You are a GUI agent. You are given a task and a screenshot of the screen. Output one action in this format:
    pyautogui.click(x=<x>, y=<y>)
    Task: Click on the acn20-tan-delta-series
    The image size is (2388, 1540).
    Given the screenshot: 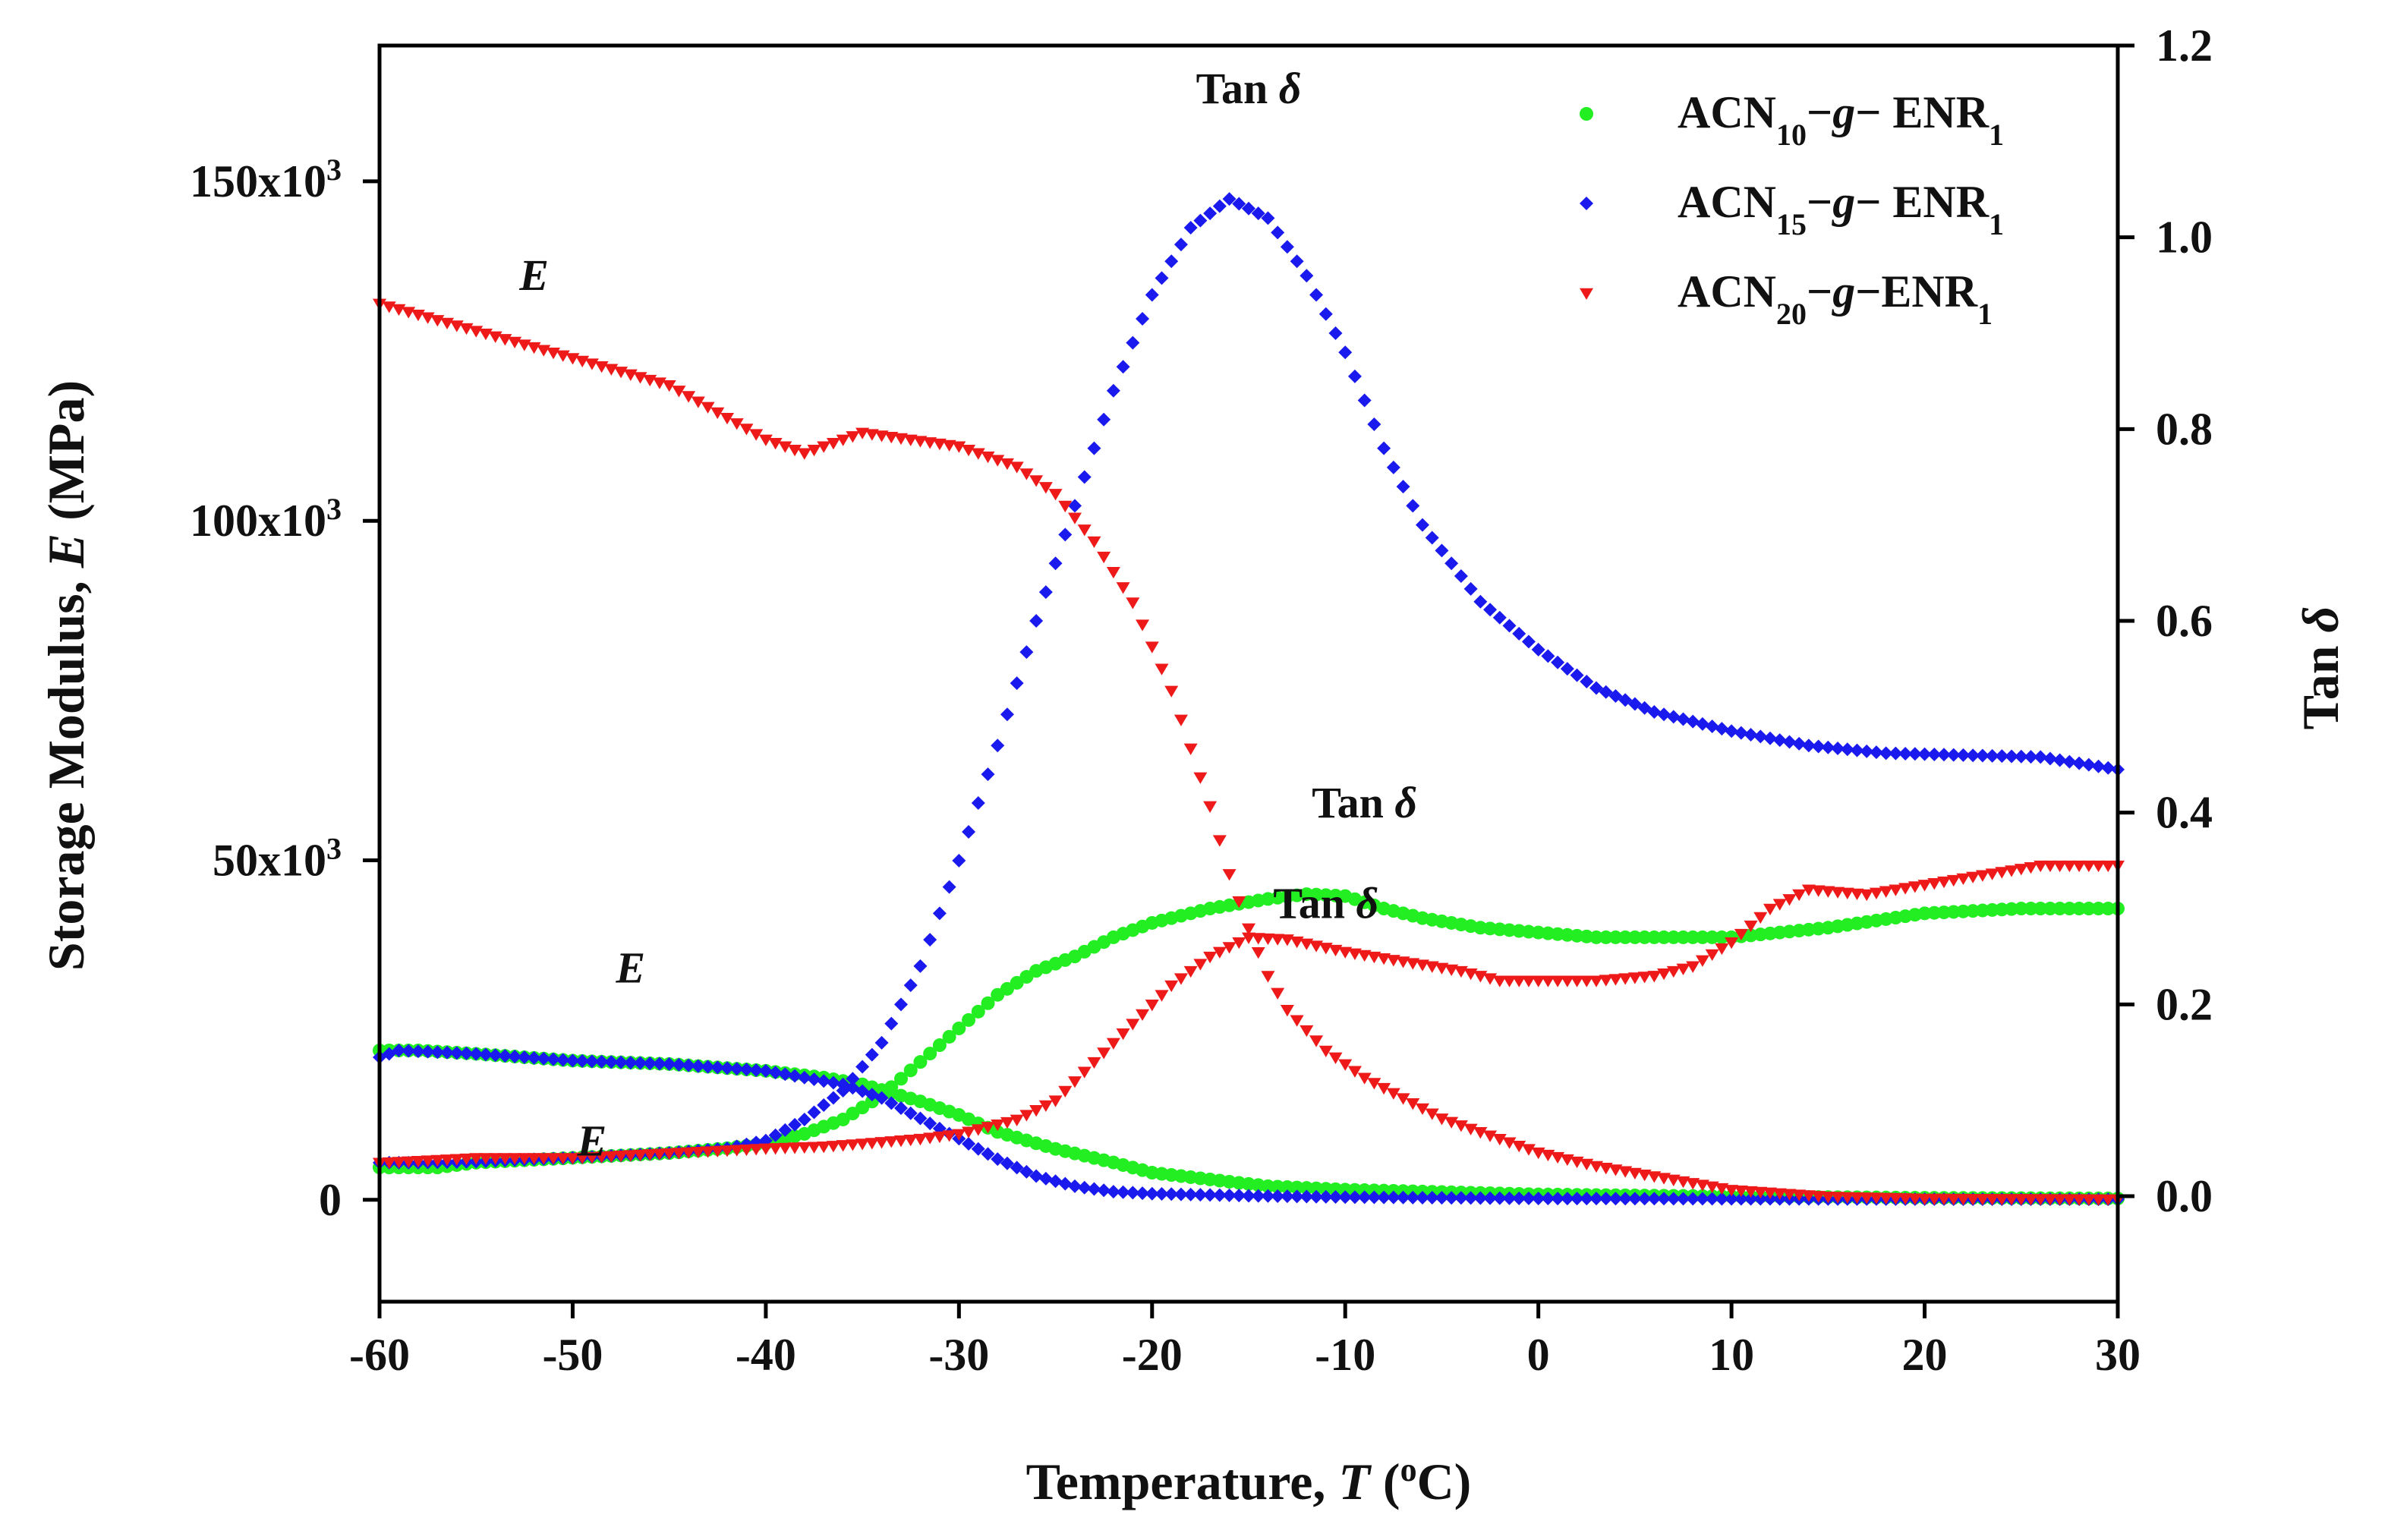 What is the action you would take?
    pyautogui.click(x=1249, y=1015)
    